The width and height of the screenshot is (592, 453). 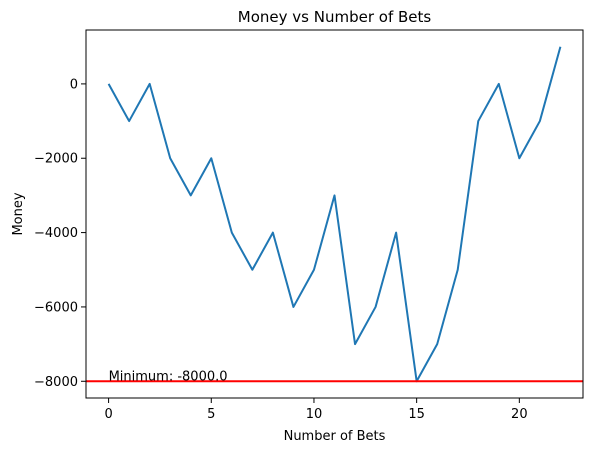 I want to click on x-tick-label: 20, so click(x=519, y=414).